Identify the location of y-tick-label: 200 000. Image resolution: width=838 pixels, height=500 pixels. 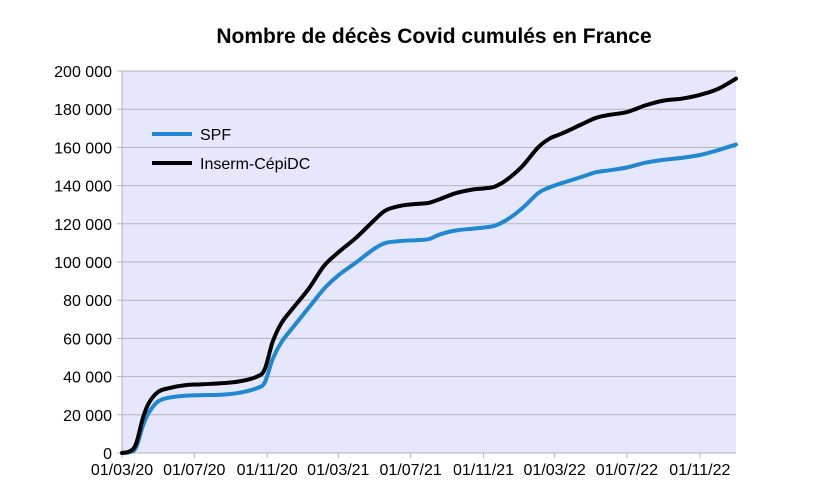
(83, 72).